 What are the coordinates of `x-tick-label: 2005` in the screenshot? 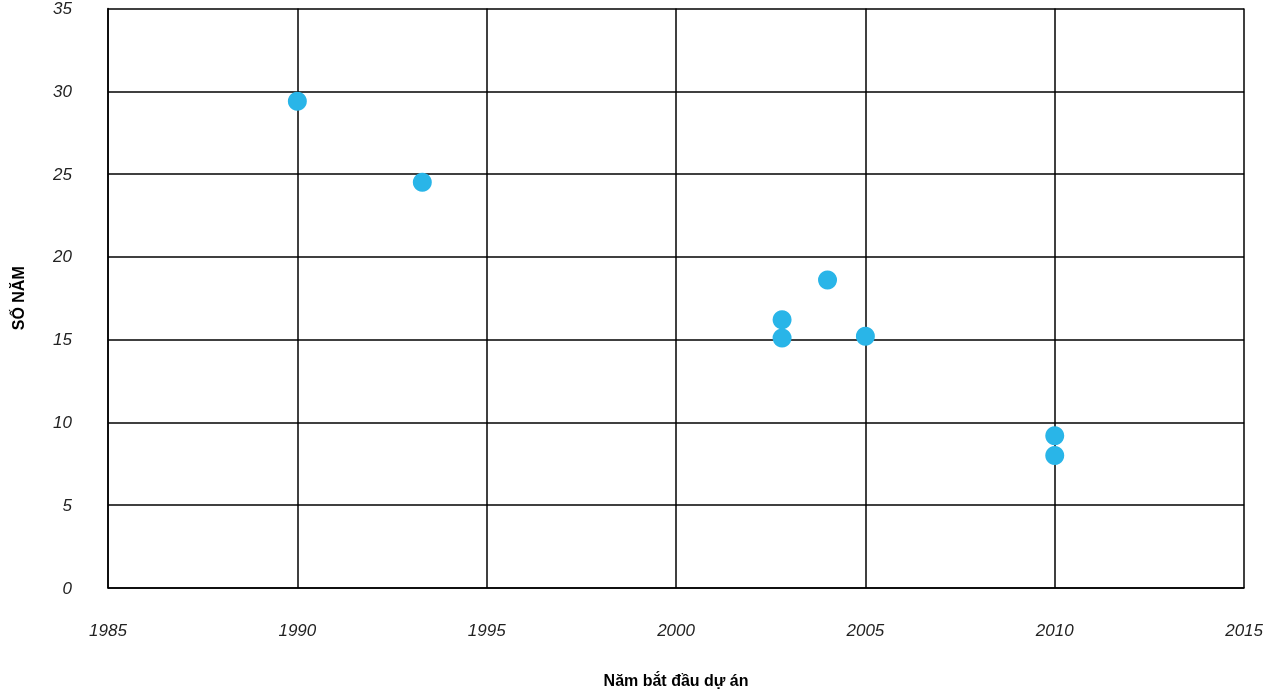 It's located at (865, 630).